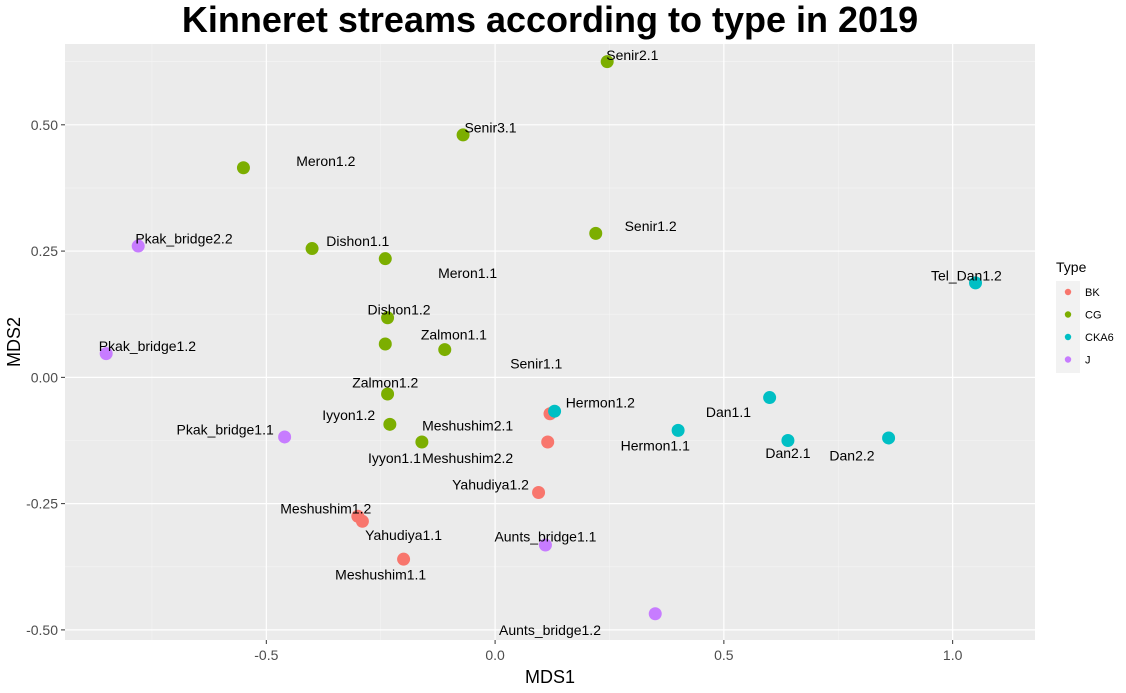 The width and height of the screenshot is (1126, 693). Describe the element at coordinates (490, 127) in the screenshot. I see `point-label: Senir3.1` at that location.